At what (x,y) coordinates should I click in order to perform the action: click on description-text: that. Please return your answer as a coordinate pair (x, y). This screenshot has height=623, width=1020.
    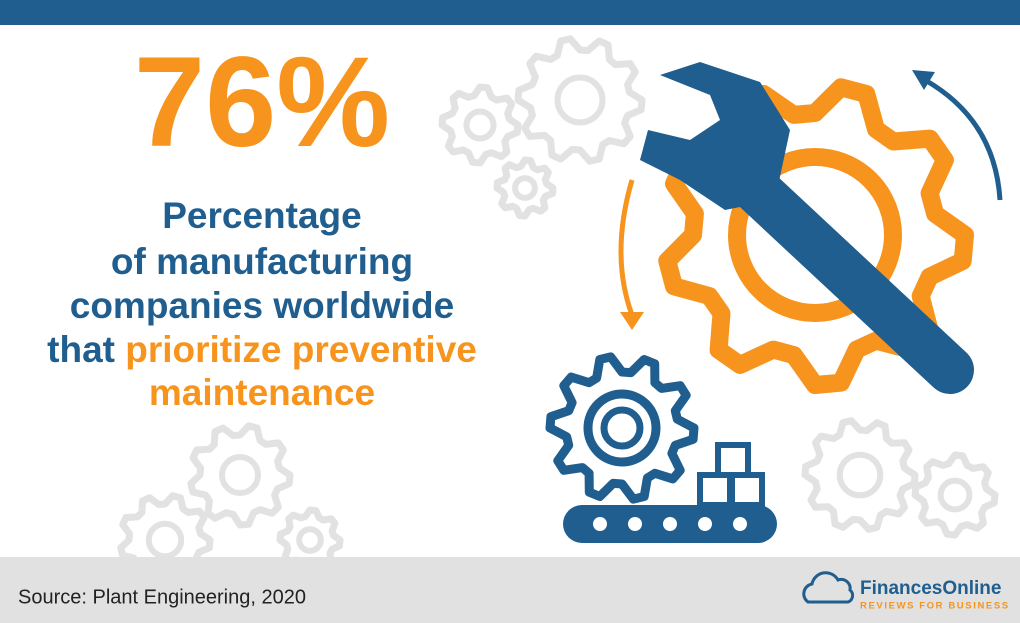
    Looking at the image, I should click on (81, 349).